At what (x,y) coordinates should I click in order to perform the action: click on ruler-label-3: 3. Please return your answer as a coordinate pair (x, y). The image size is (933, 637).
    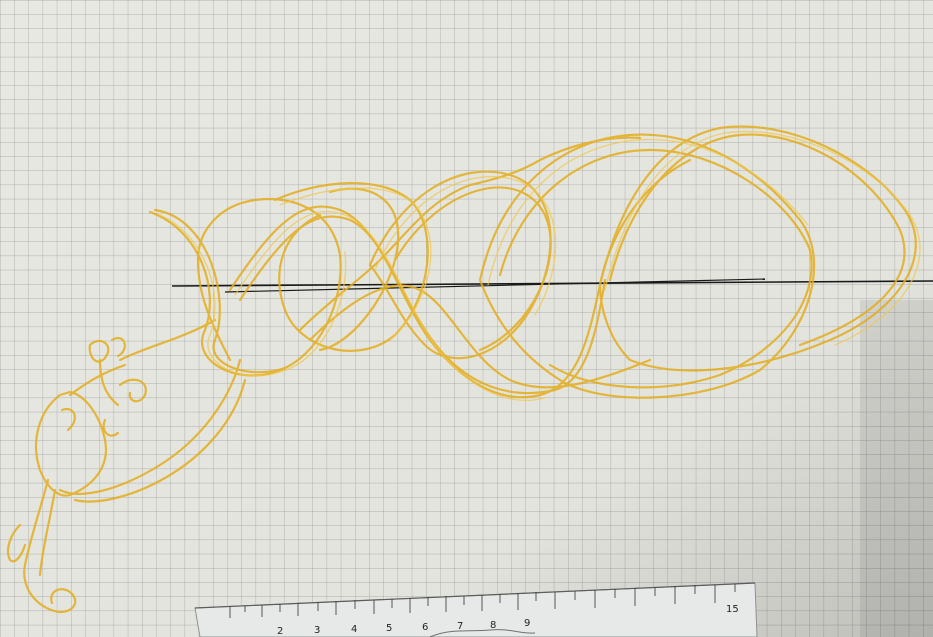
    Looking at the image, I should click on (317, 630).